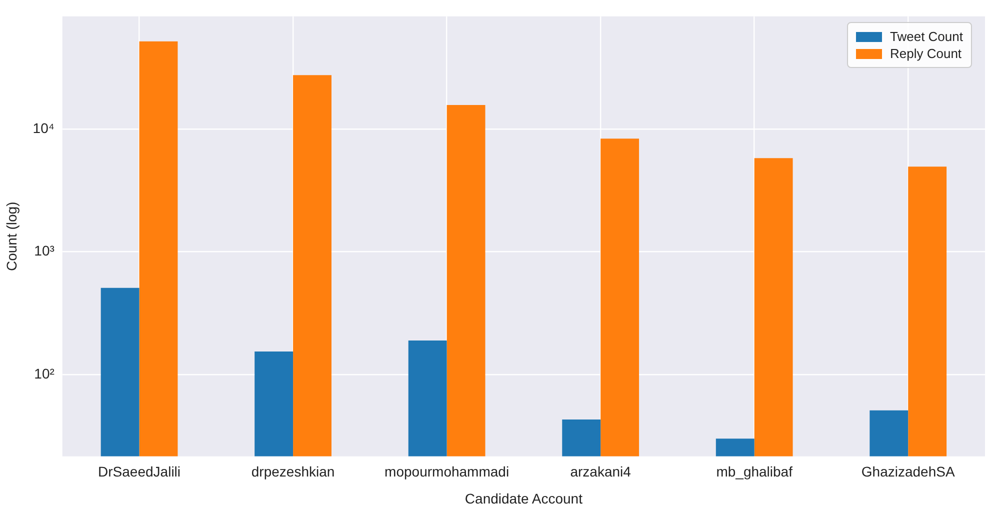 This screenshot has width=995, height=510. What do you see at coordinates (926, 36) in the screenshot?
I see `legend-label: Tweet Count` at bounding box center [926, 36].